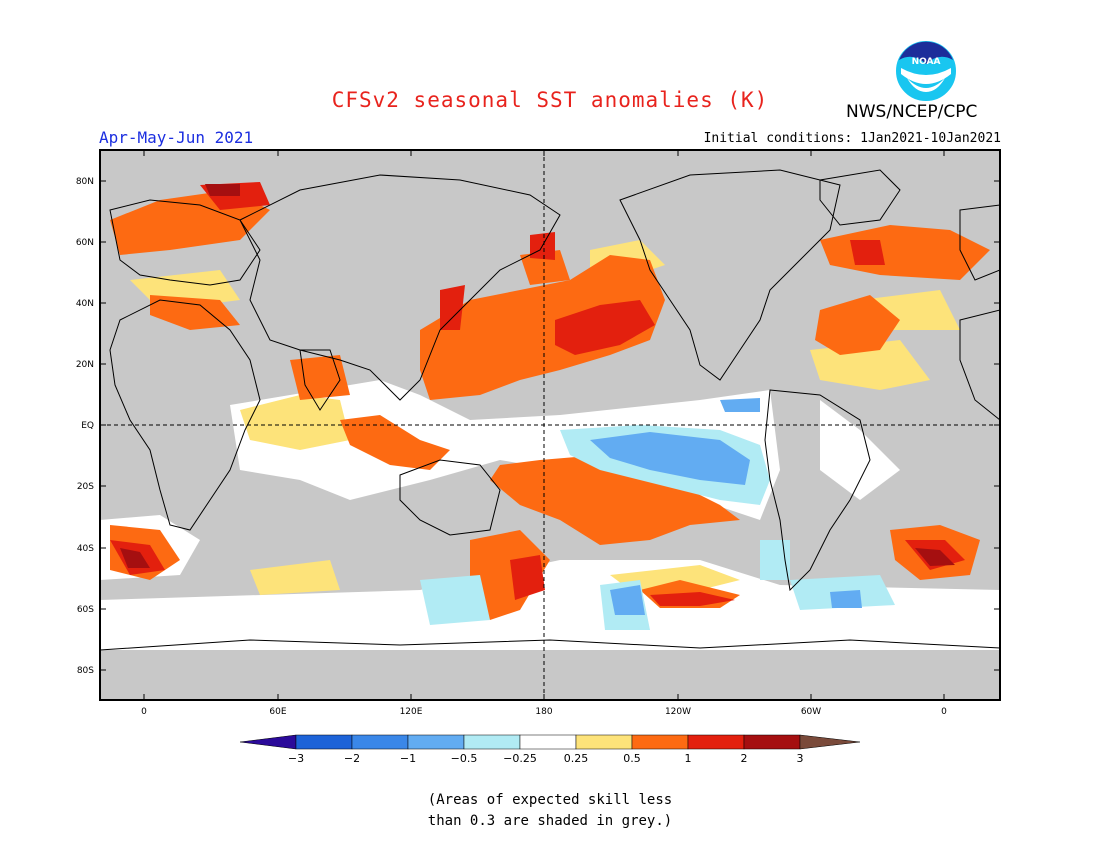 The height and width of the screenshot is (850, 1100). What do you see at coordinates (85, 549) in the screenshot?
I see `lat-label: 40S` at bounding box center [85, 549].